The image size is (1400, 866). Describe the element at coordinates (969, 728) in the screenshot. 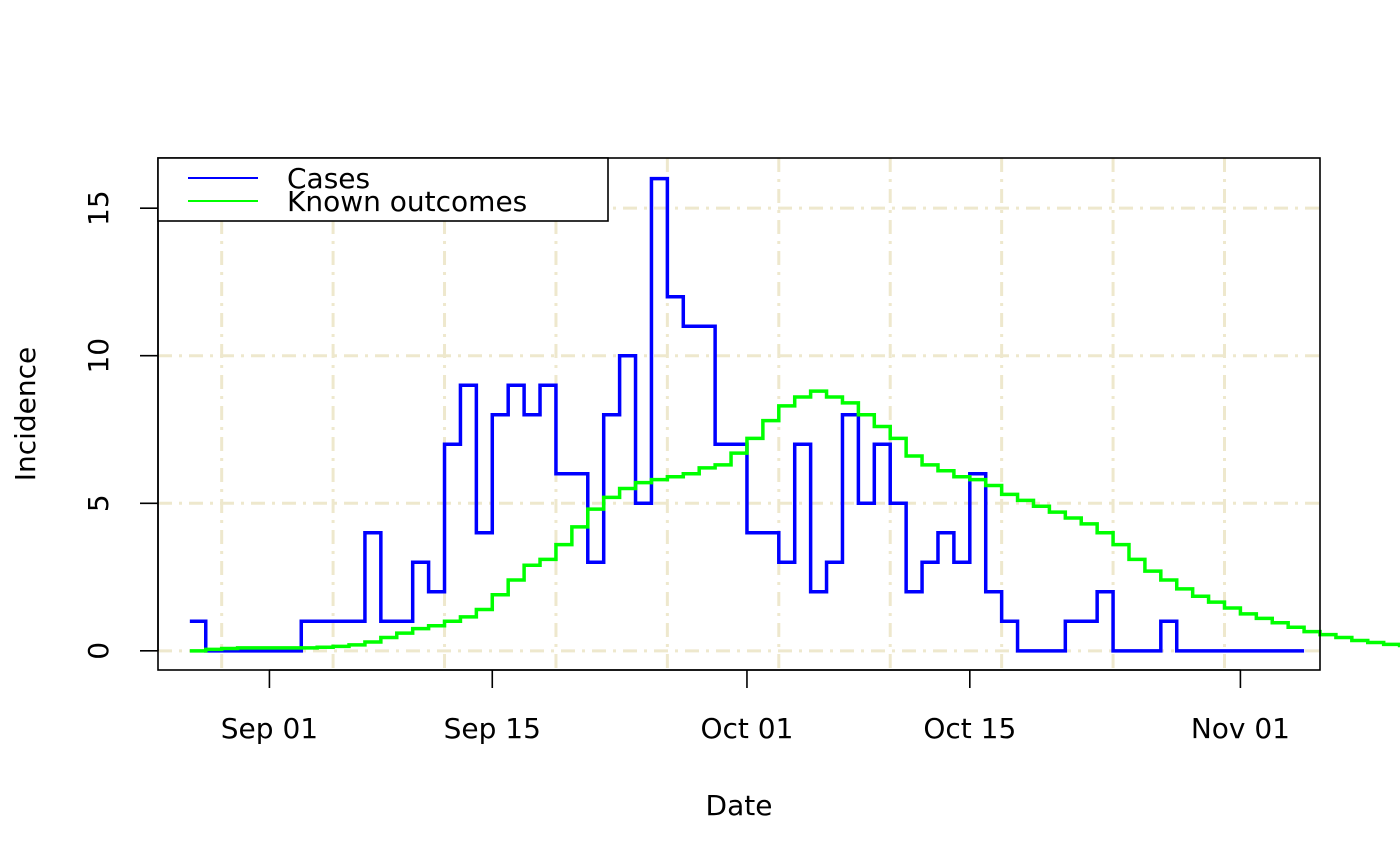

I see `x-tick-label: Oct 15` at that location.